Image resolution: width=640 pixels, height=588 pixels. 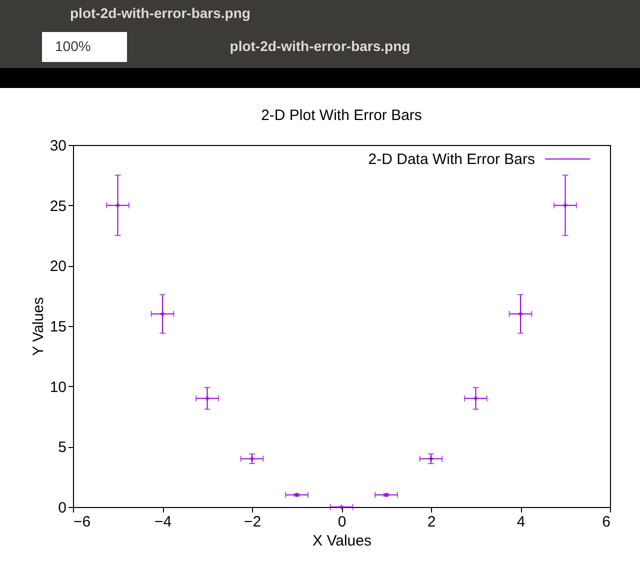 I want to click on y-tick-label: 15, so click(x=58, y=327).